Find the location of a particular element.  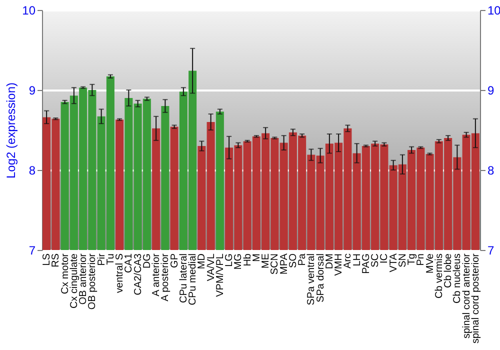

x-tick-label: SN is located at coordinates (402, 261).